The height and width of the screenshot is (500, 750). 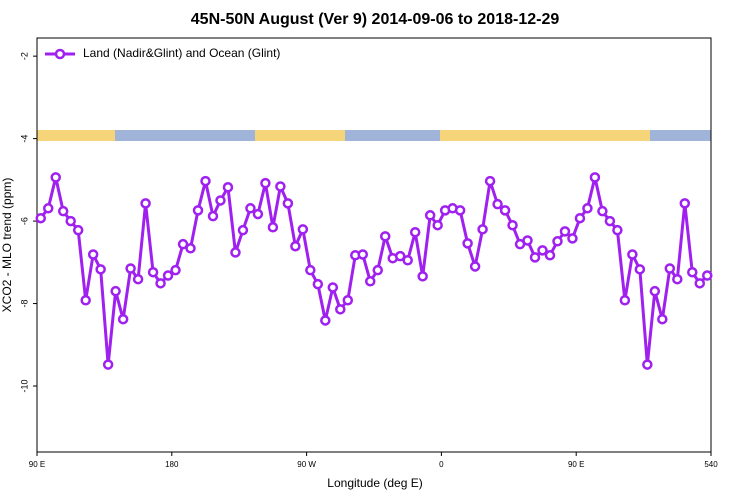 I want to click on y-axis-label: XCO2 - MLO trend (ppm), so click(x=7, y=245).